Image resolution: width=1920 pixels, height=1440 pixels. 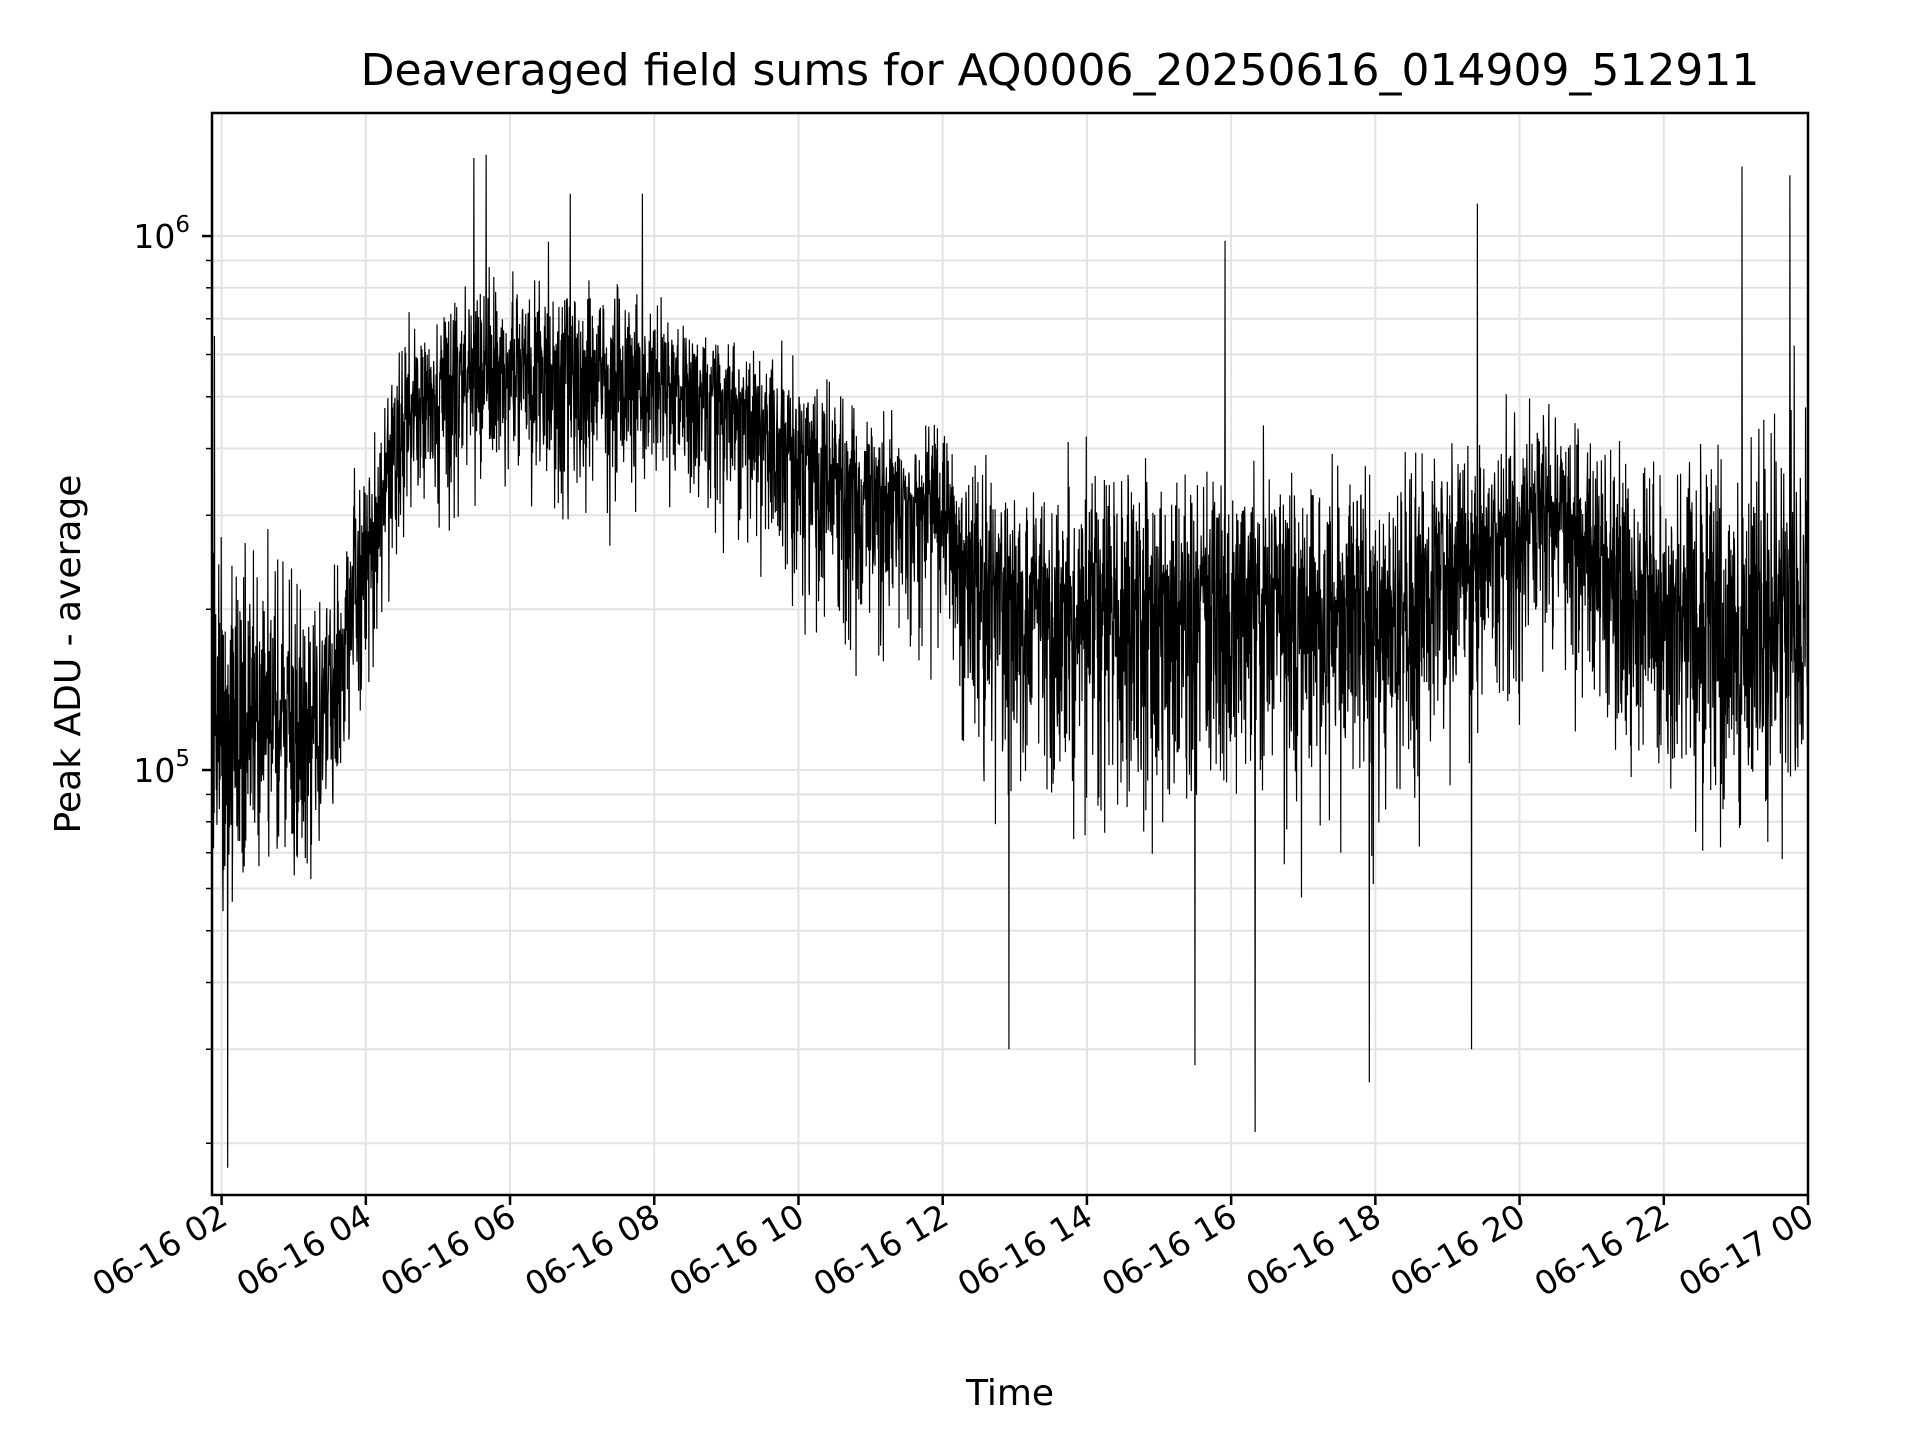 I want to click on x-tick-label: 06-16 20, so click(x=1458, y=1250).